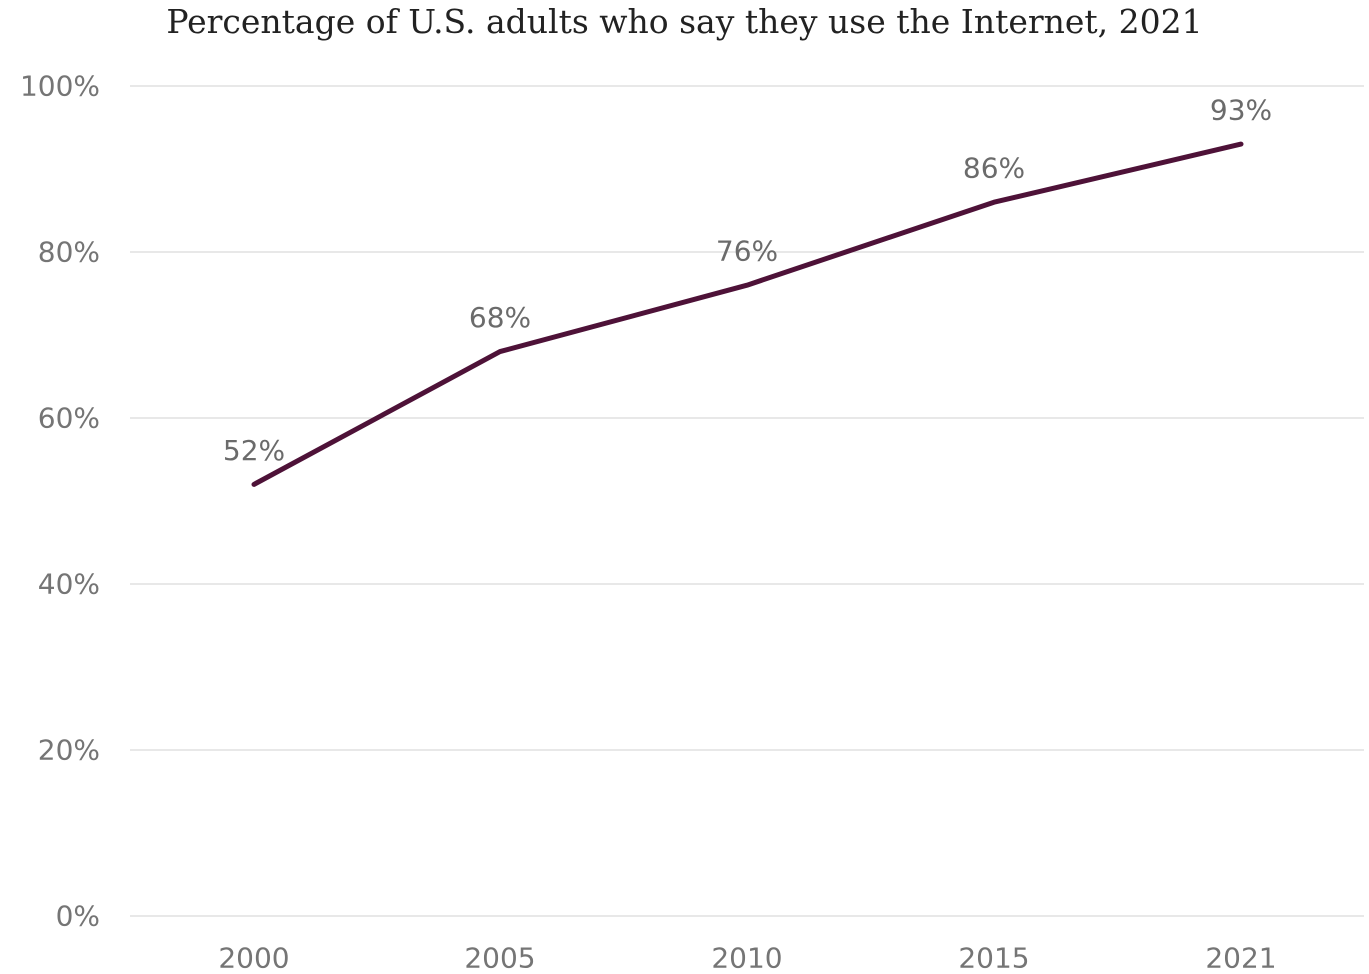  Describe the element at coordinates (69, 418) in the screenshot. I see `y-tick-label: 60%` at that location.